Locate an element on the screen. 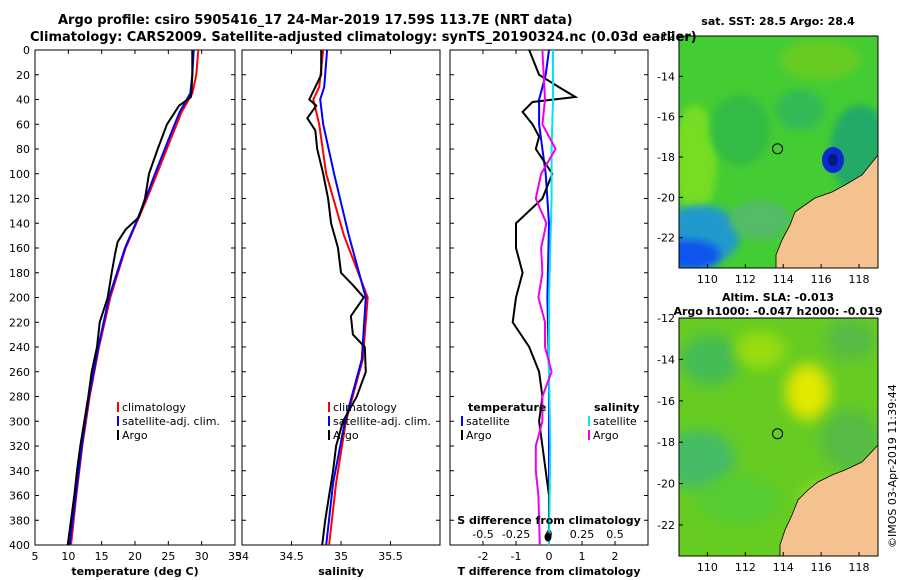 Image resolution: width=900 pixels, height=580 pixels. temperature-line-satellite is located at coordinates (131, 297).